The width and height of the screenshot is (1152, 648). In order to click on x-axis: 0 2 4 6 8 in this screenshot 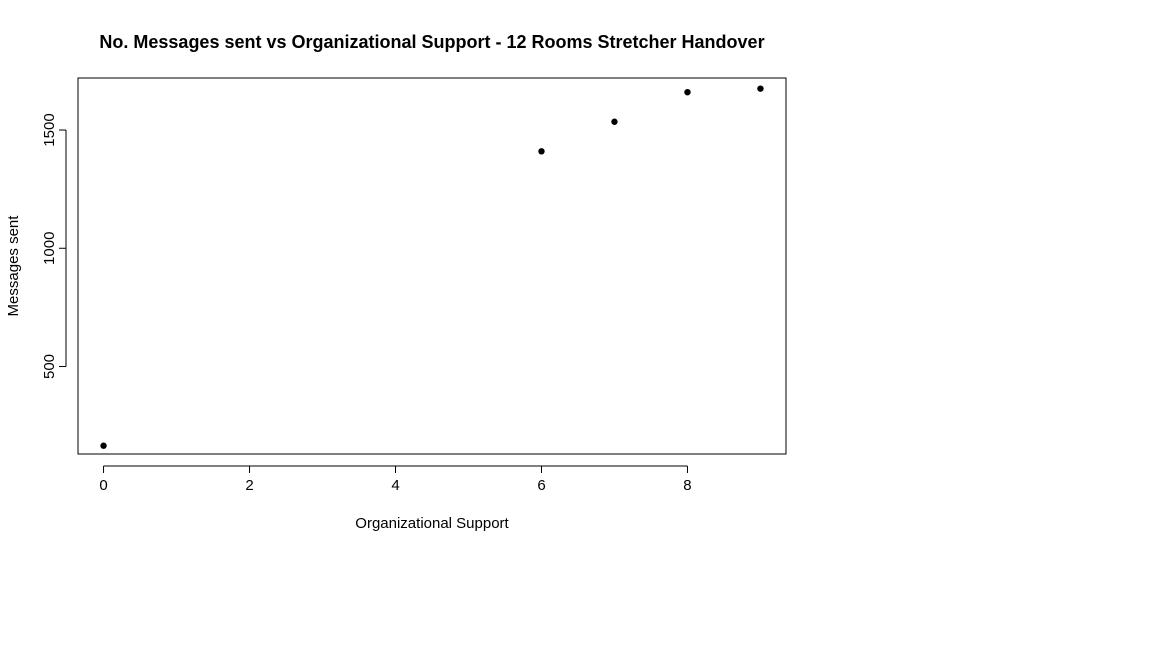, I will do `click(395, 479)`.